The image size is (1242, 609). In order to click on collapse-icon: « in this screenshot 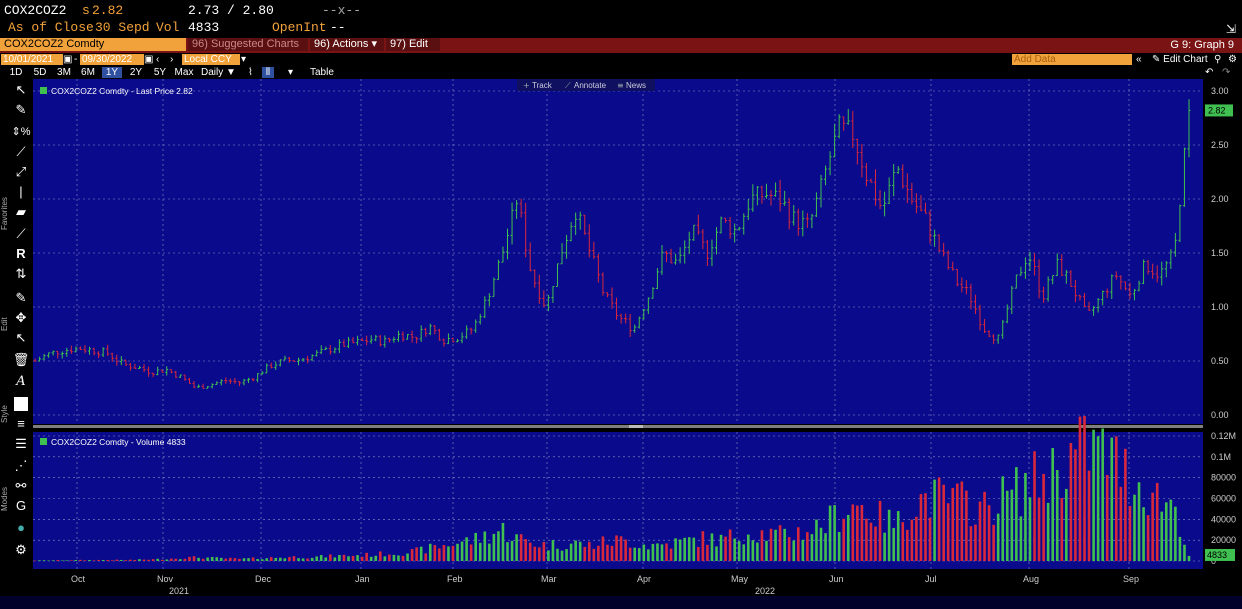, I will do `click(1139, 59)`.